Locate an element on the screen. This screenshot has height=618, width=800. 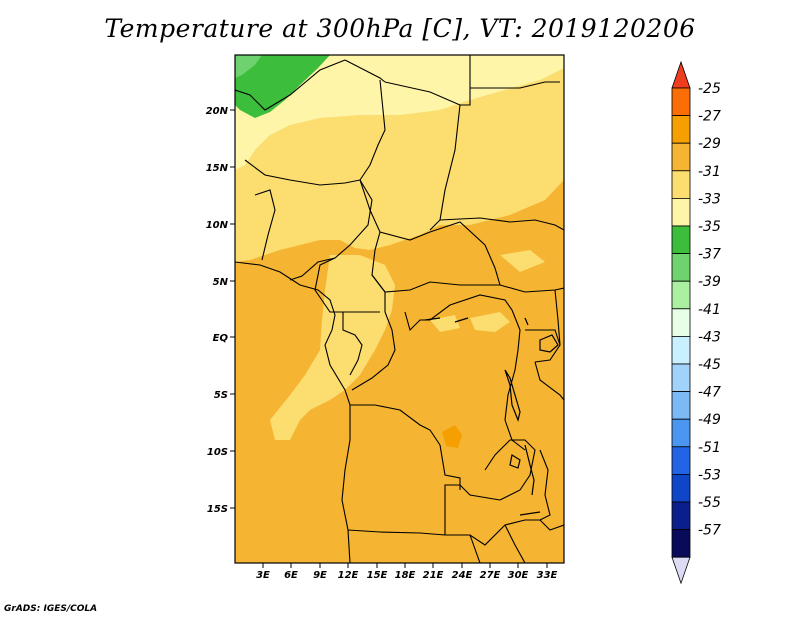
colorbar-top-arrow is located at coordinates (681, 74).